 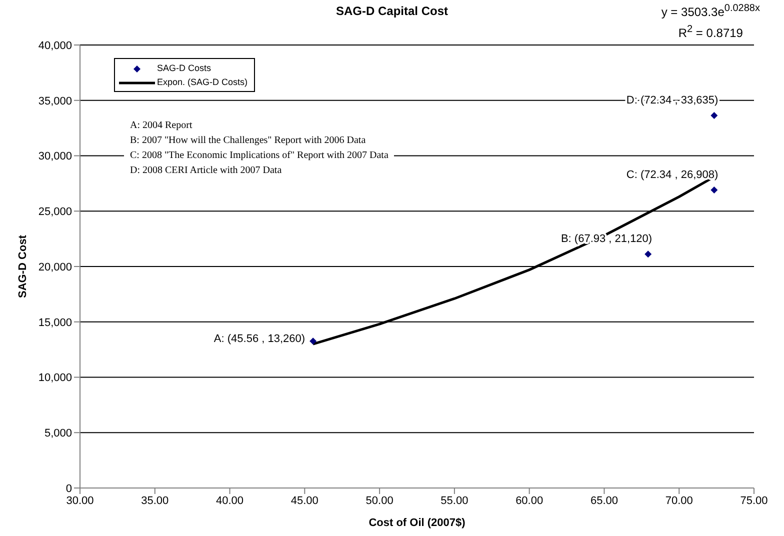 I want to click on x-tick-label: 50.00, so click(x=380, y=500).